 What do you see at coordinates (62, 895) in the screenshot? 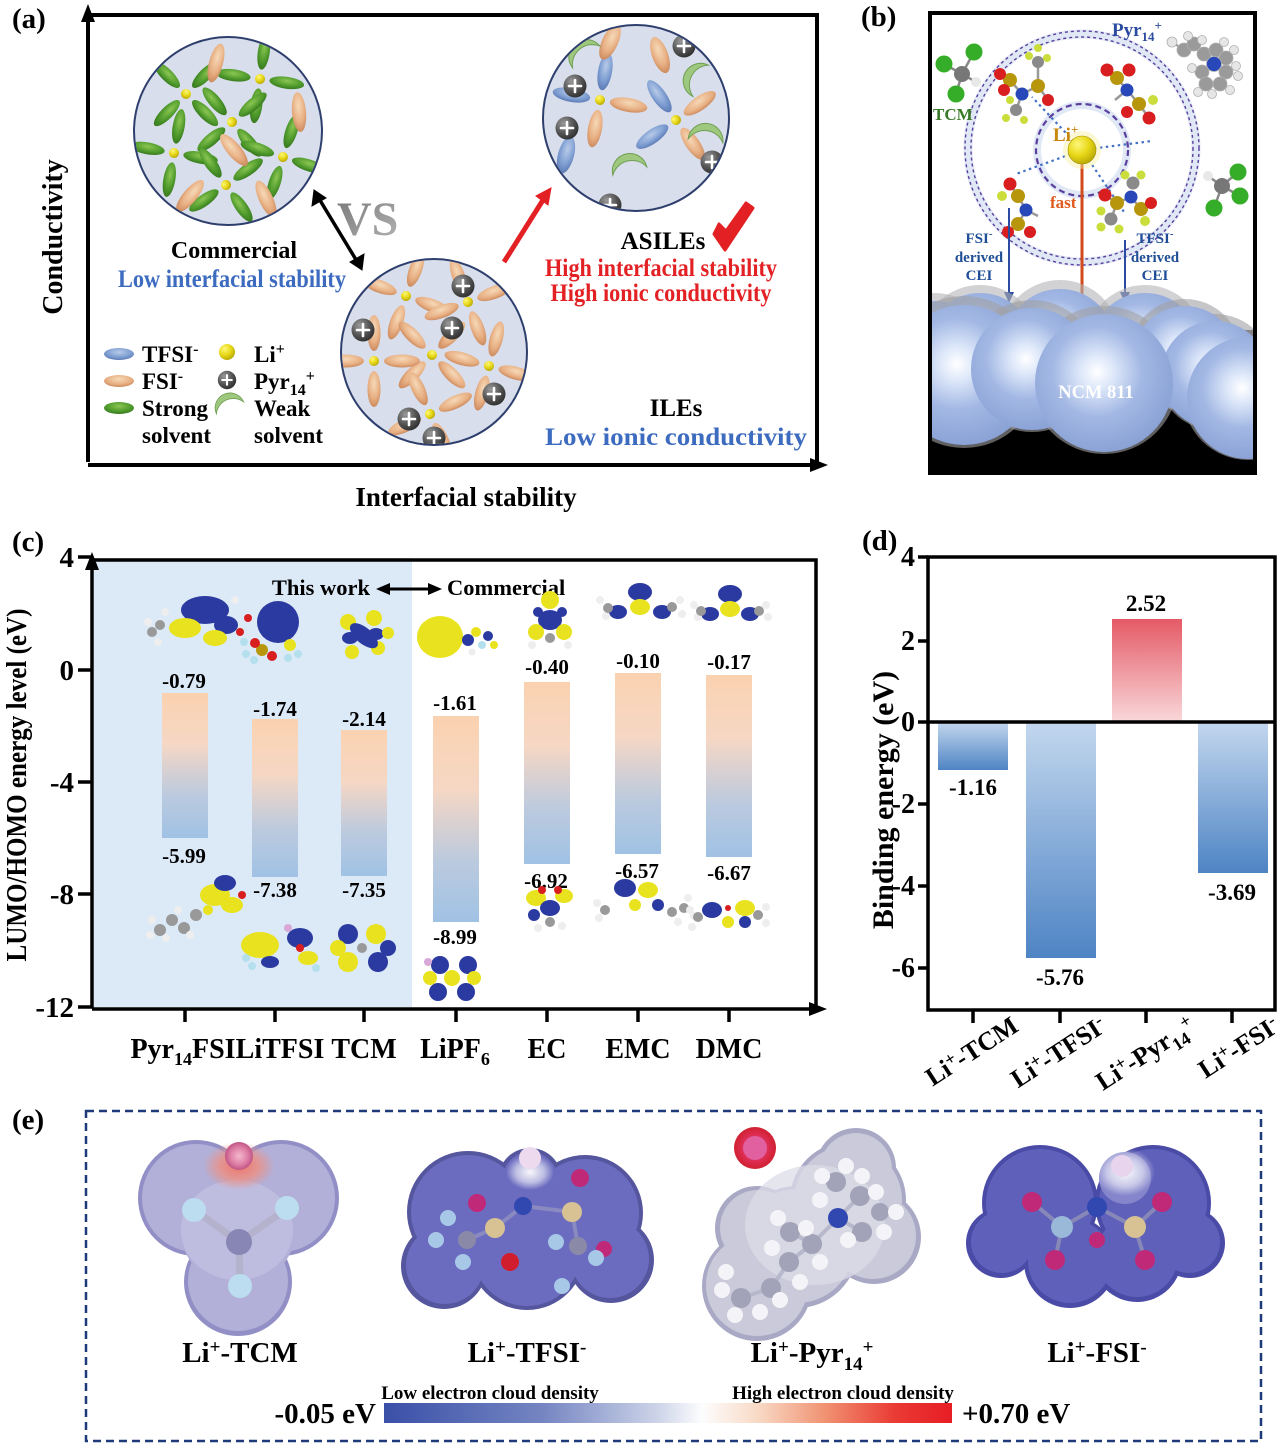
I see `svg-text: -8` at bounding box center [62, 895].